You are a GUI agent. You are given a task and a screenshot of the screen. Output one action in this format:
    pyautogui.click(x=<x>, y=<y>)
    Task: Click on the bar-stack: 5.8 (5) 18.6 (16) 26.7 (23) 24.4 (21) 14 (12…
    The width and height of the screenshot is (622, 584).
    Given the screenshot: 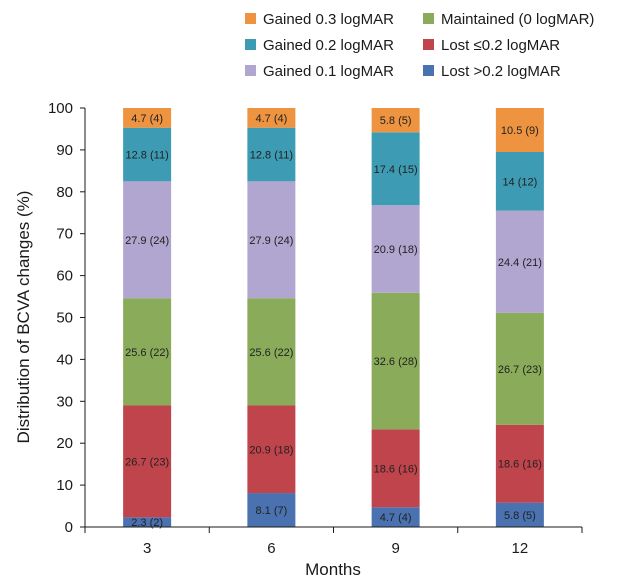 What is the action you would take?
    pyautogui.click(x=519, y=317)
    